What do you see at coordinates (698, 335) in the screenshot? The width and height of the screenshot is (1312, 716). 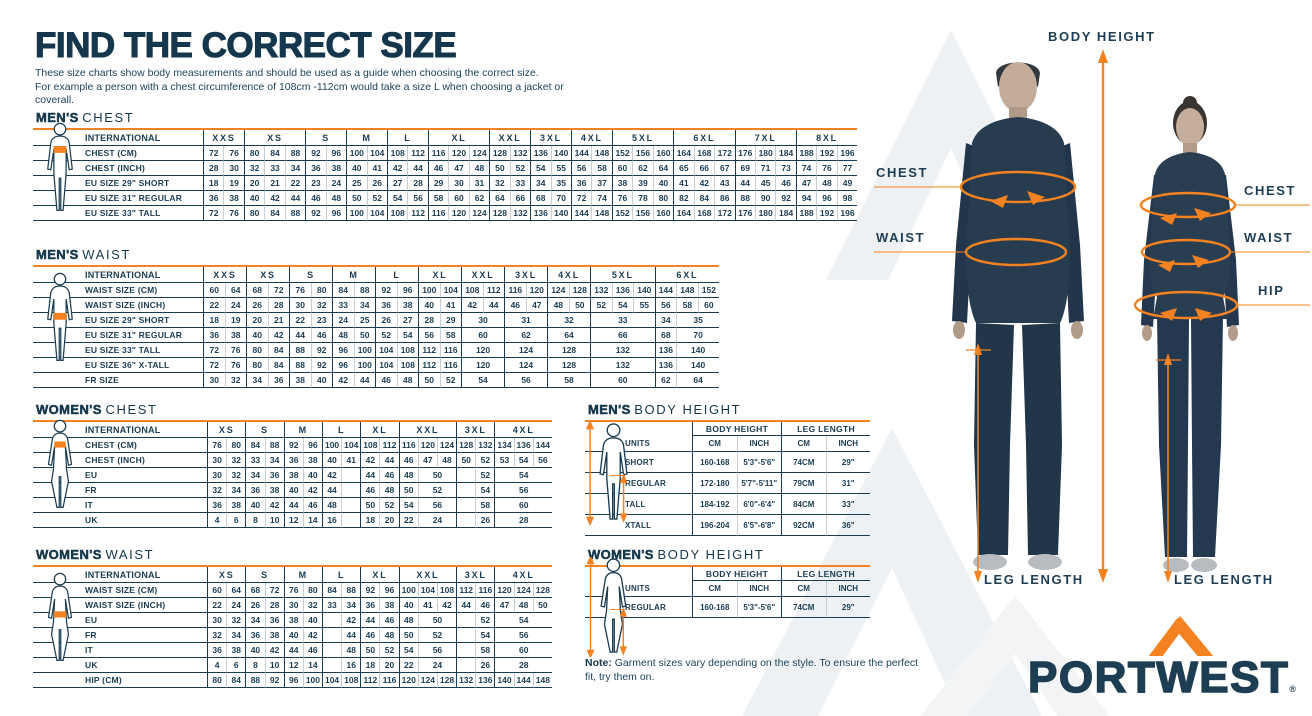 I see `table-cell: 70` at bounding box center [698, 335].